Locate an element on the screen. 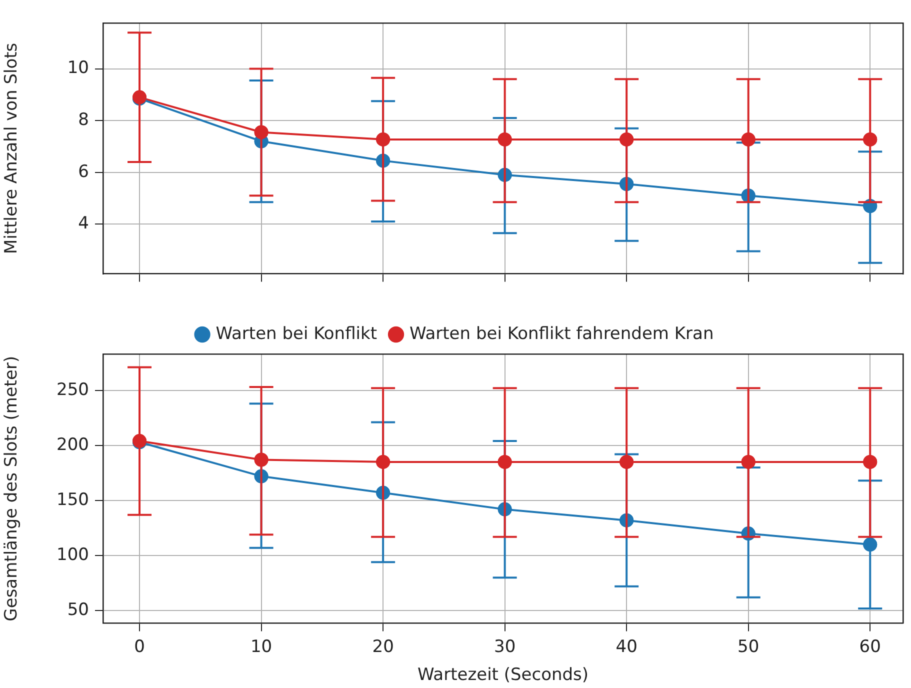  y-tick-label: 150 is located at coordinates (72, 500).